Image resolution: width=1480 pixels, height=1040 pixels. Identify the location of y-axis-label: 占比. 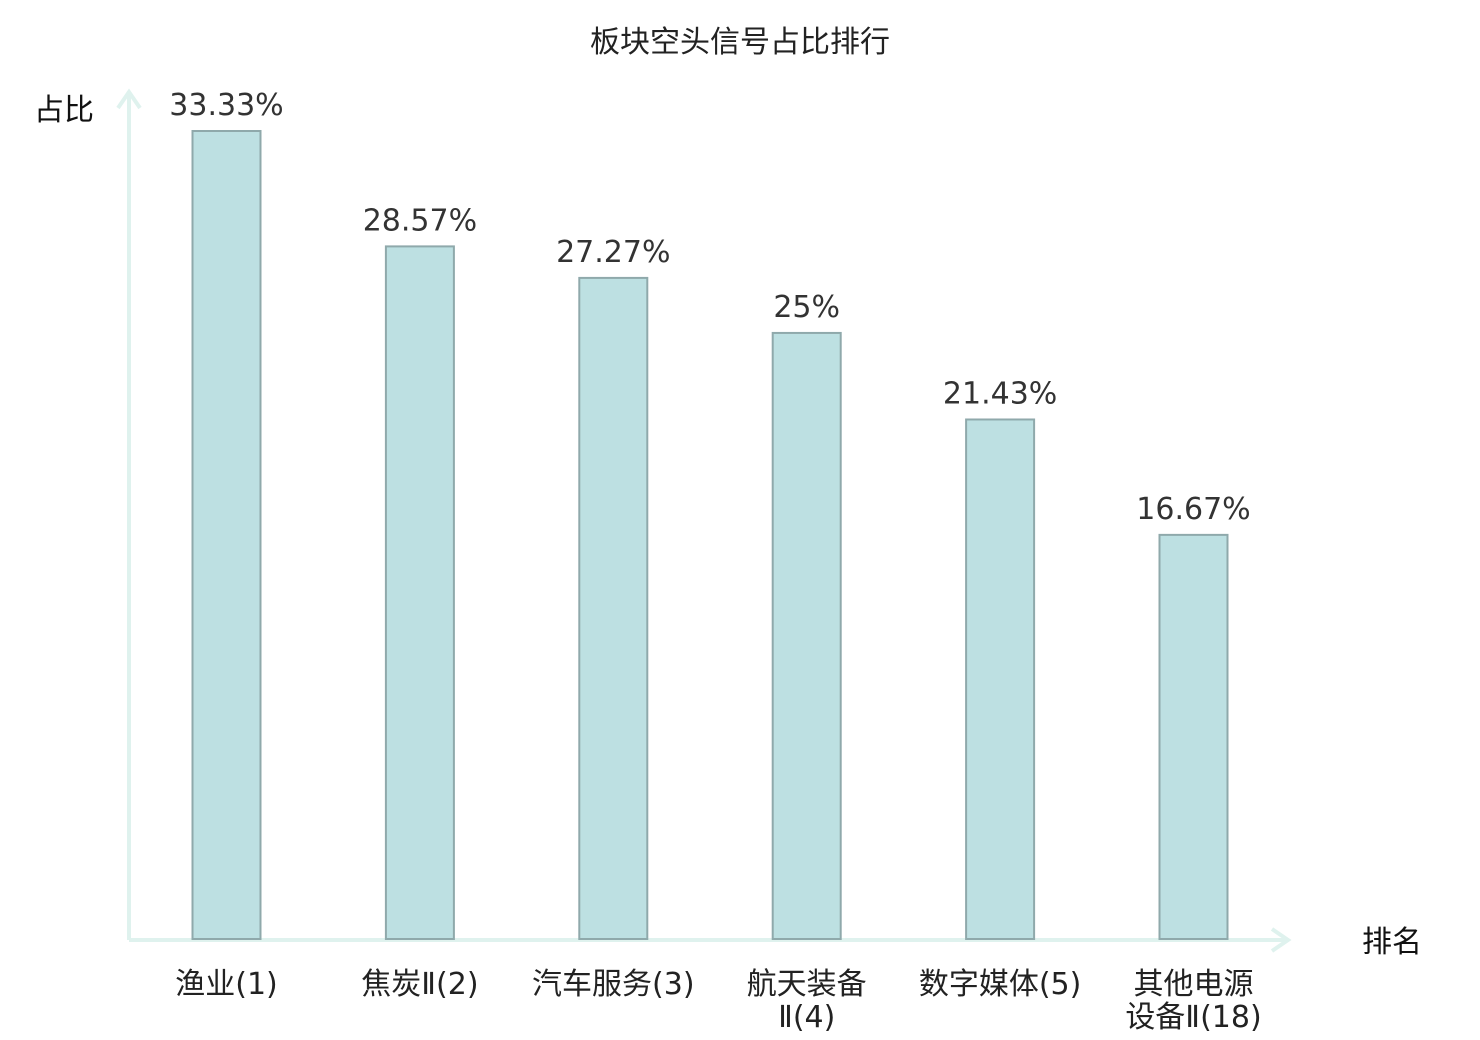
(64, 110).